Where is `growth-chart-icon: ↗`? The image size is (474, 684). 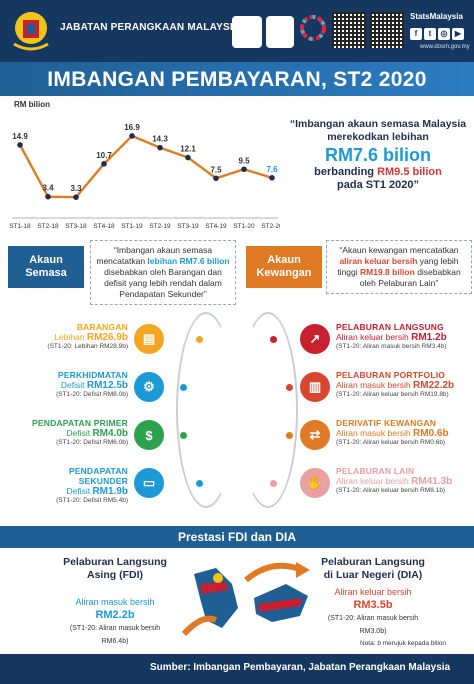 growth-chart-icon: ↗ is located at coordinates (315, 339).